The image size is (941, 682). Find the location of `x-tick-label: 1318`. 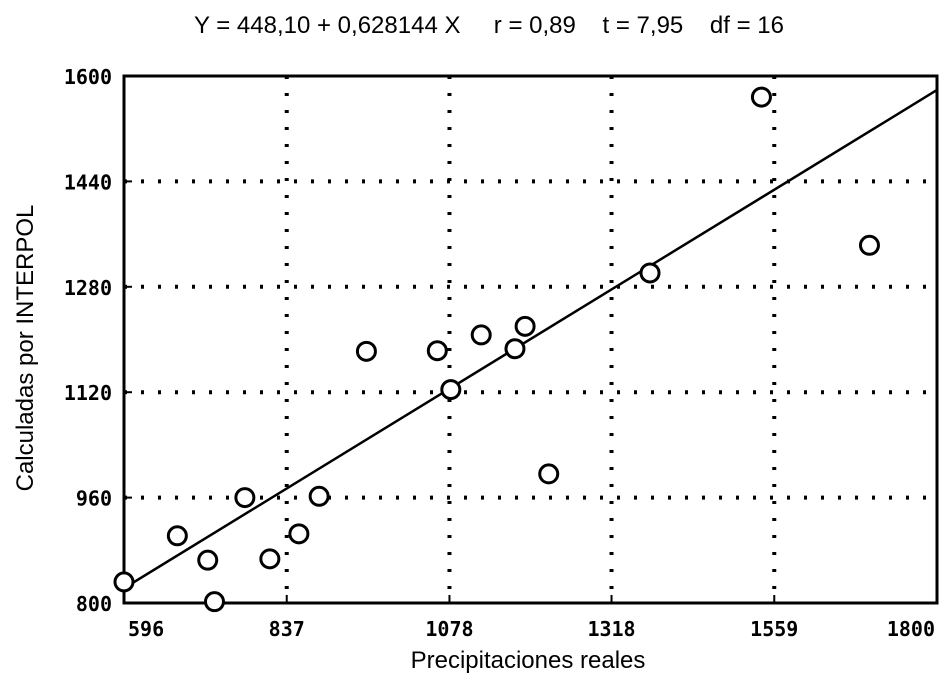

x-tick-label: 1318 is located at coordinates (611, 629).